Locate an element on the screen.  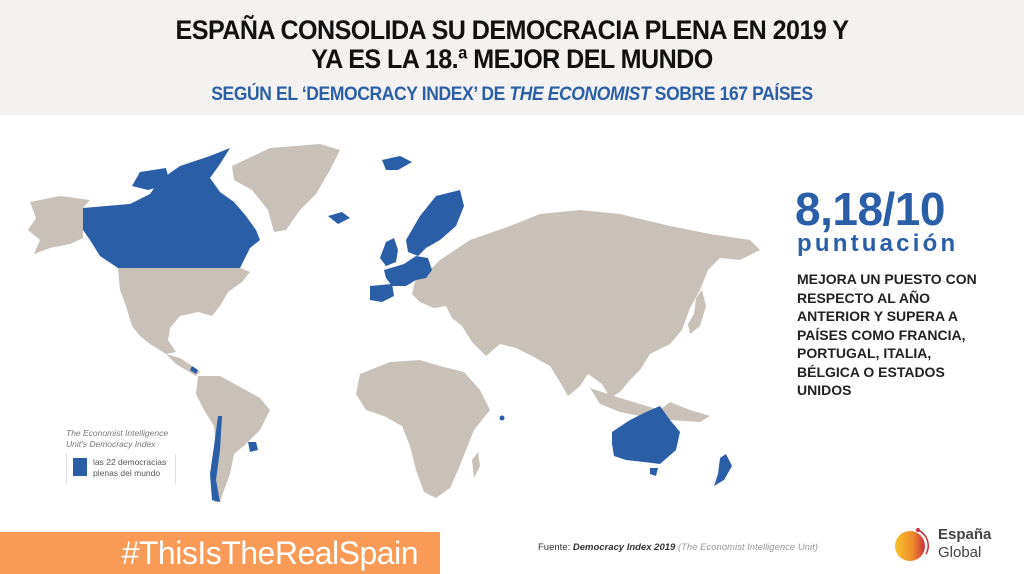
region-east-europe is located at coordinates (434, 289).